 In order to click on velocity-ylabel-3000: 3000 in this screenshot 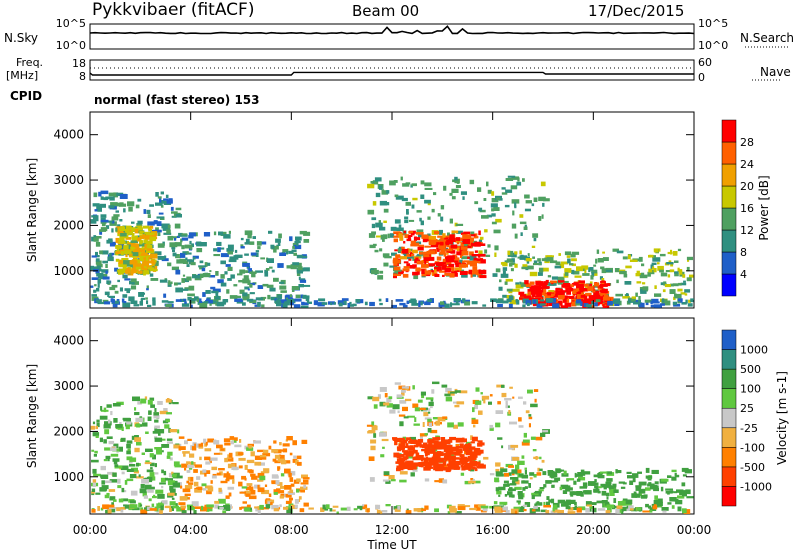, I will do `click(68, 386)`.